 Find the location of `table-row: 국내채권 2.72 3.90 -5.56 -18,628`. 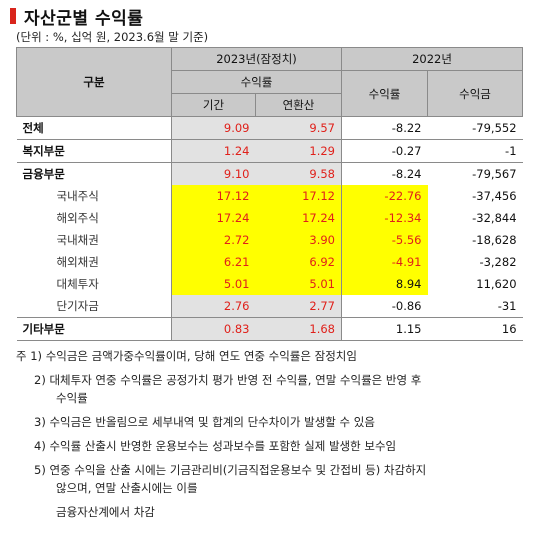

table-row: 국내채권 2.72 3.90 -5.56 -18,628 is located at coordinates (269, 240).